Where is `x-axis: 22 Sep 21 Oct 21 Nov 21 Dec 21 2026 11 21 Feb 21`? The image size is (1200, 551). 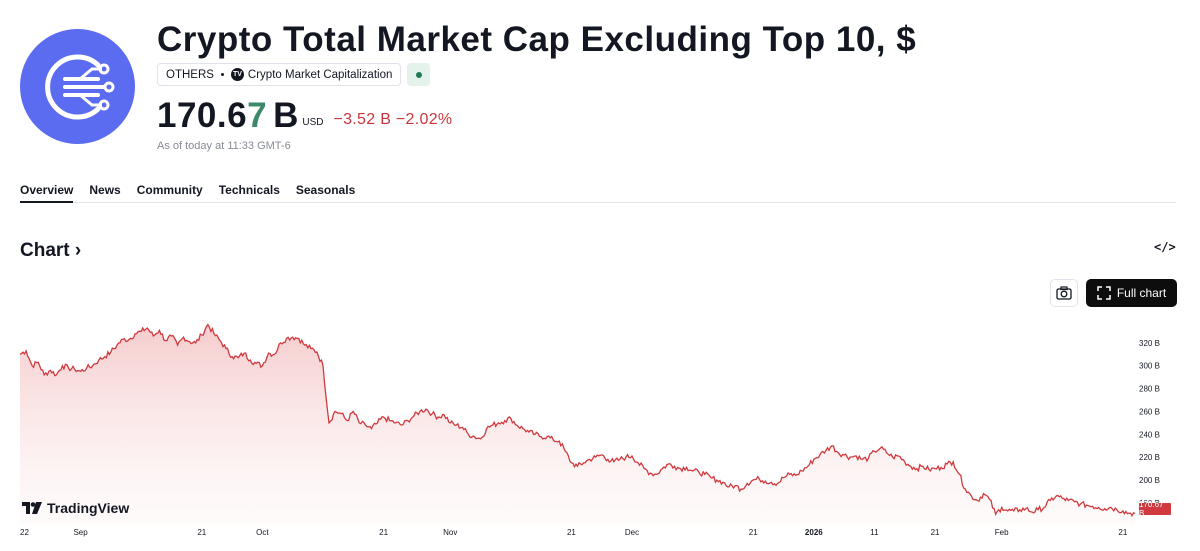 x-axis: 22 Sep 21 Oct 21 Nov 21 Dec 21 2026 11 21 Feb 21 is located at coordinates (574, 532).